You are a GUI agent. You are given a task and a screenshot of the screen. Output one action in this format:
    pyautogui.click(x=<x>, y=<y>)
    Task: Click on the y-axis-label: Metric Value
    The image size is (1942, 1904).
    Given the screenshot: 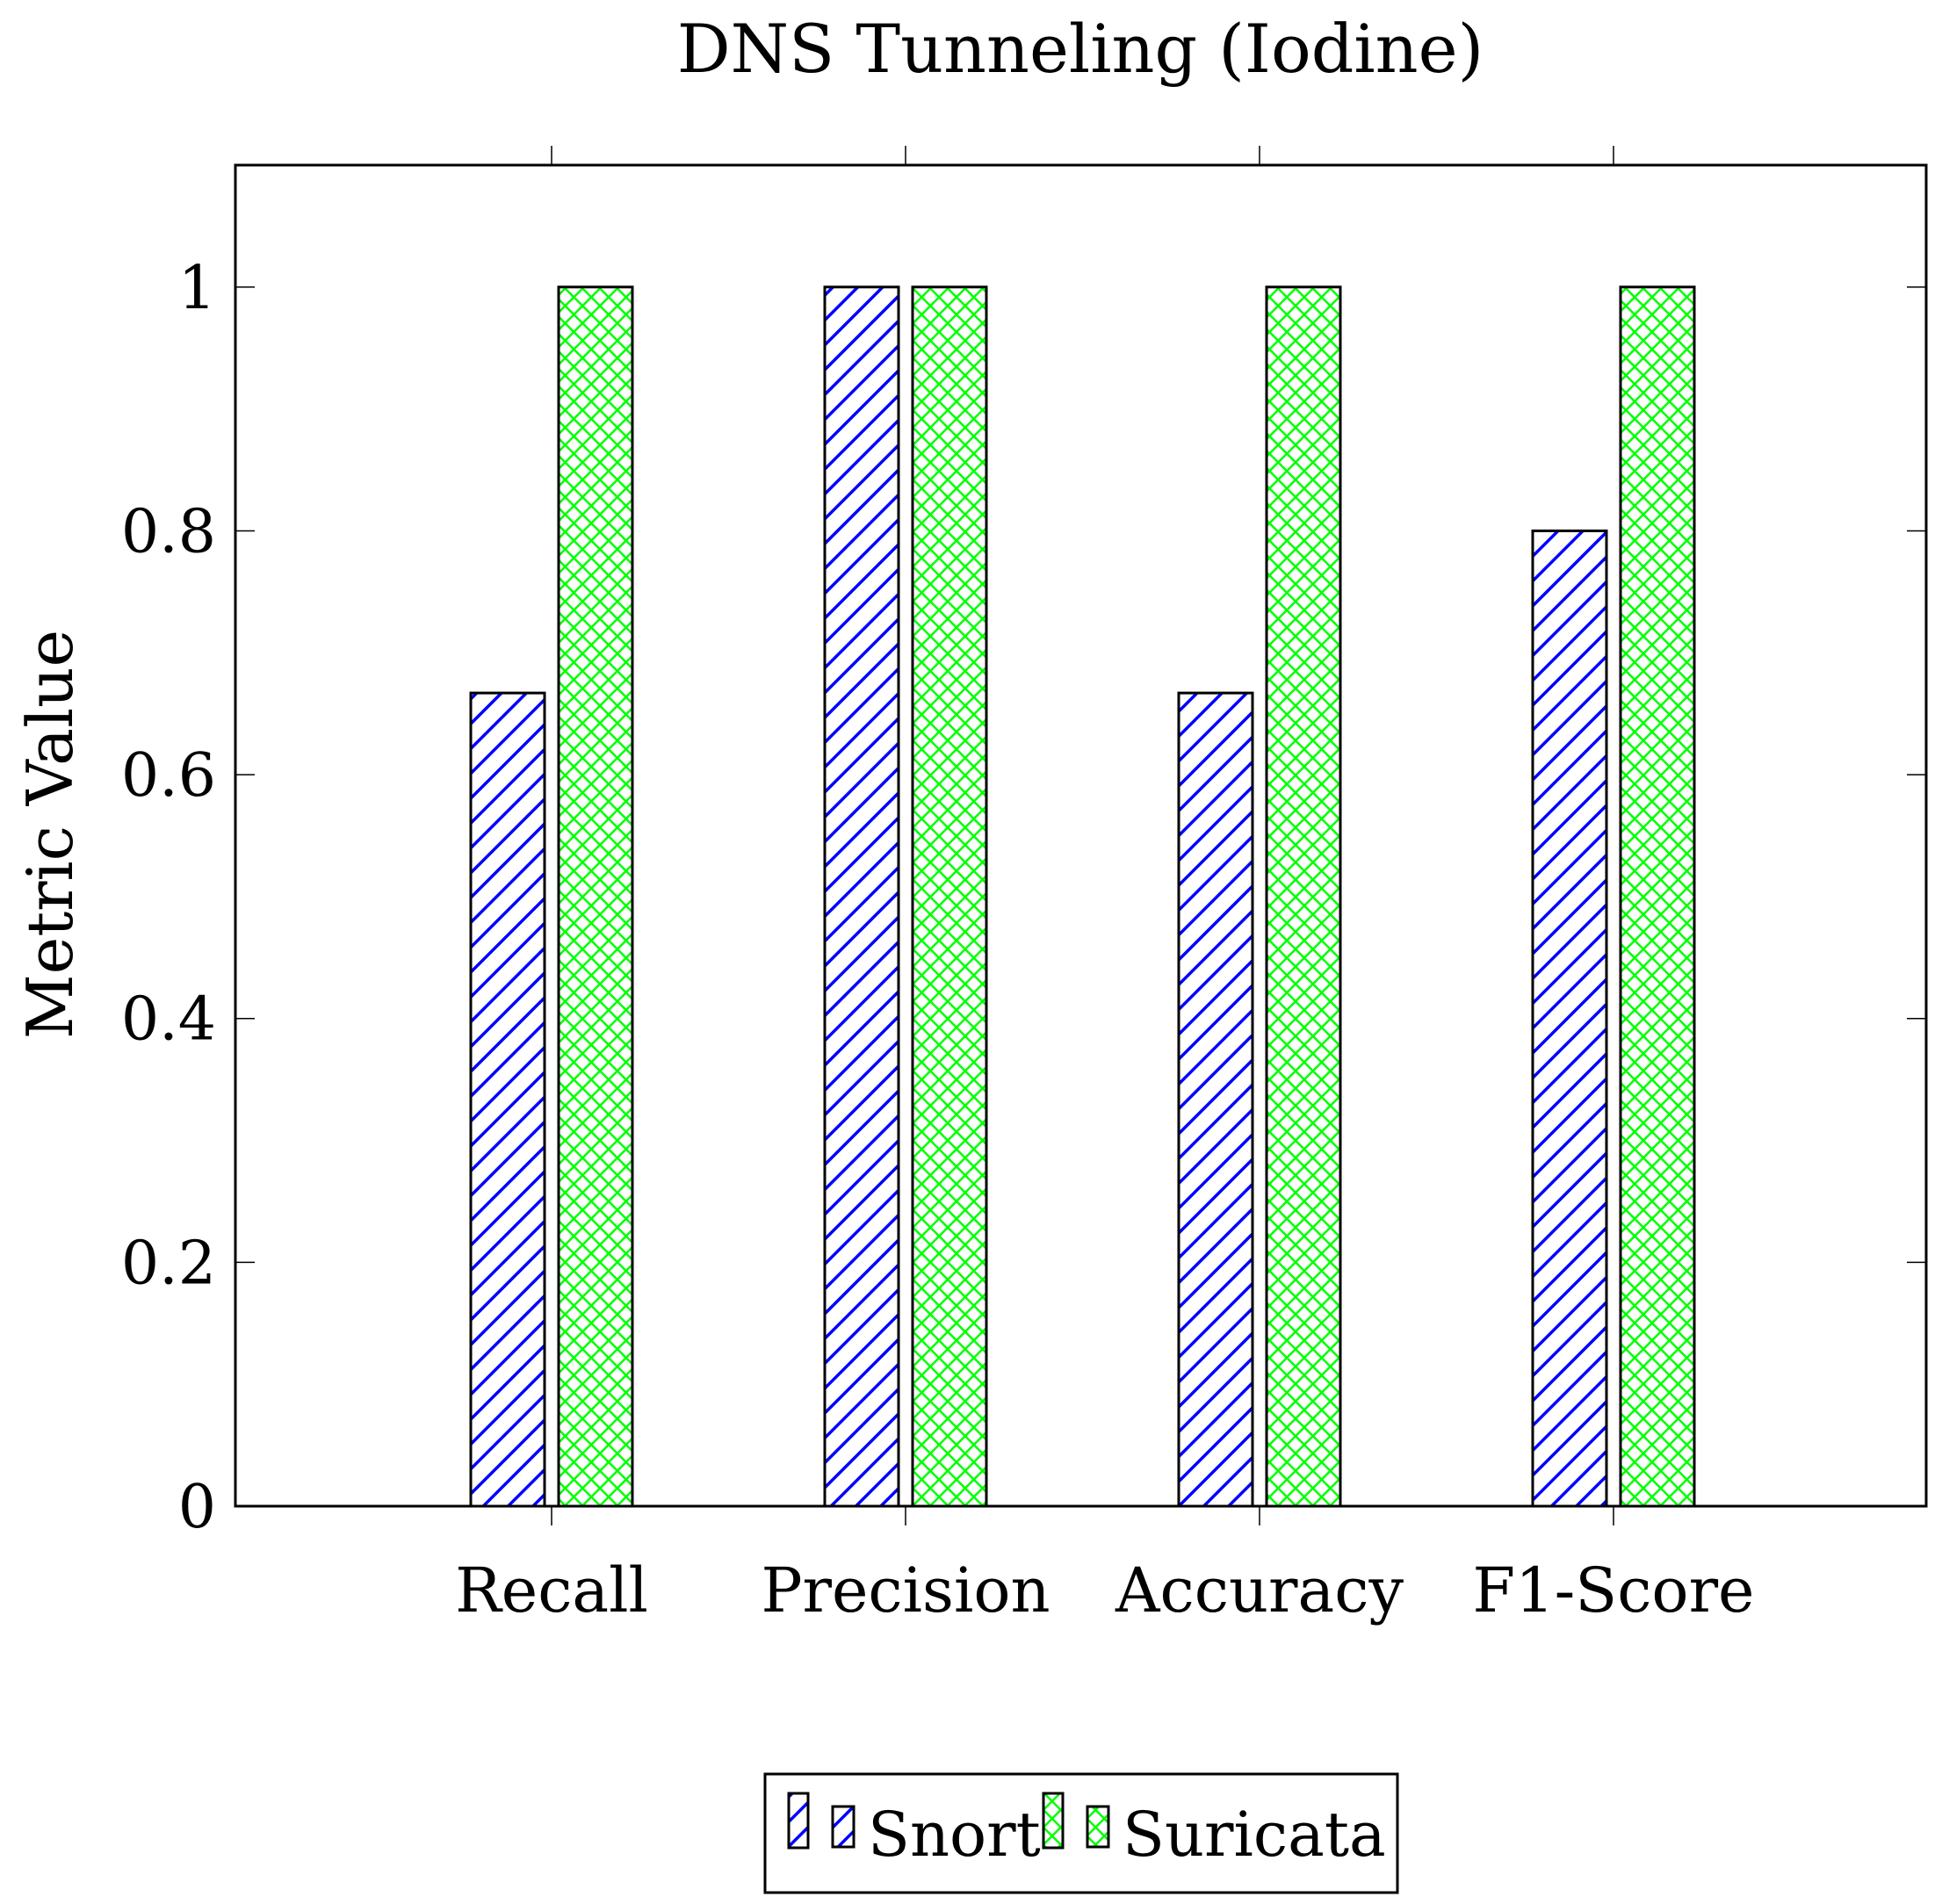 What is the action you would take?
    pyautogui.click(x=50, y=834)
    